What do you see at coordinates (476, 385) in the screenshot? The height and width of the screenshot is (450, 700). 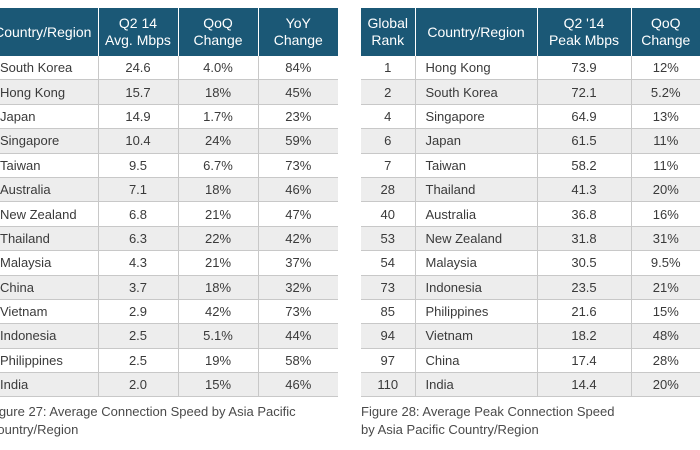 I see `cell-country: India` at bounding box center [476, 385].